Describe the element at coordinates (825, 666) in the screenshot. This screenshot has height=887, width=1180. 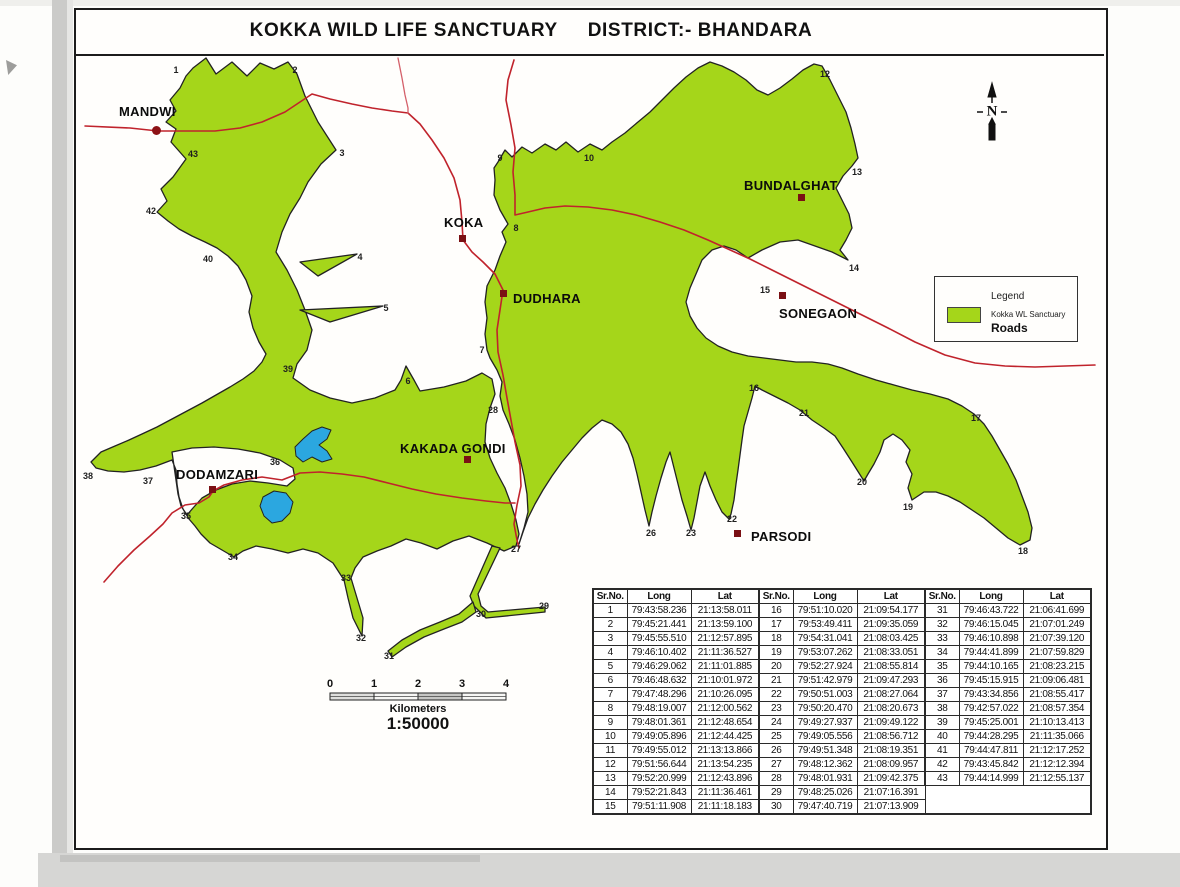
I see `table-cell: 79:52:27.924` at that location.